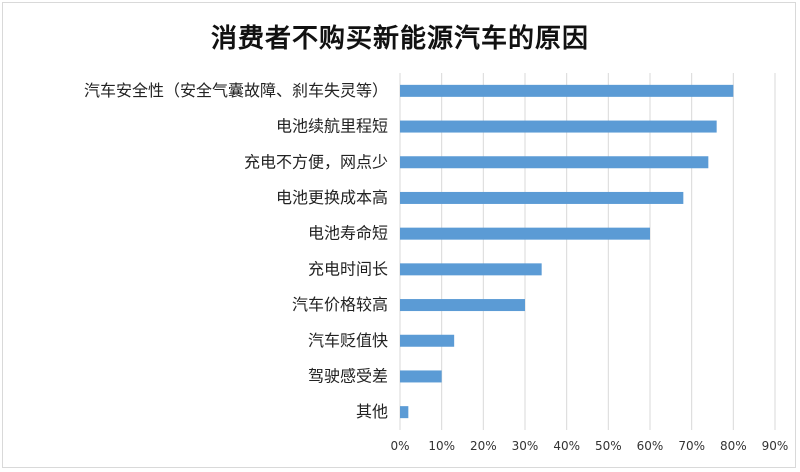 The height and width of the screenshot is (472, 800). I want to click on x-tick-label: 60%, so click(650, 446).